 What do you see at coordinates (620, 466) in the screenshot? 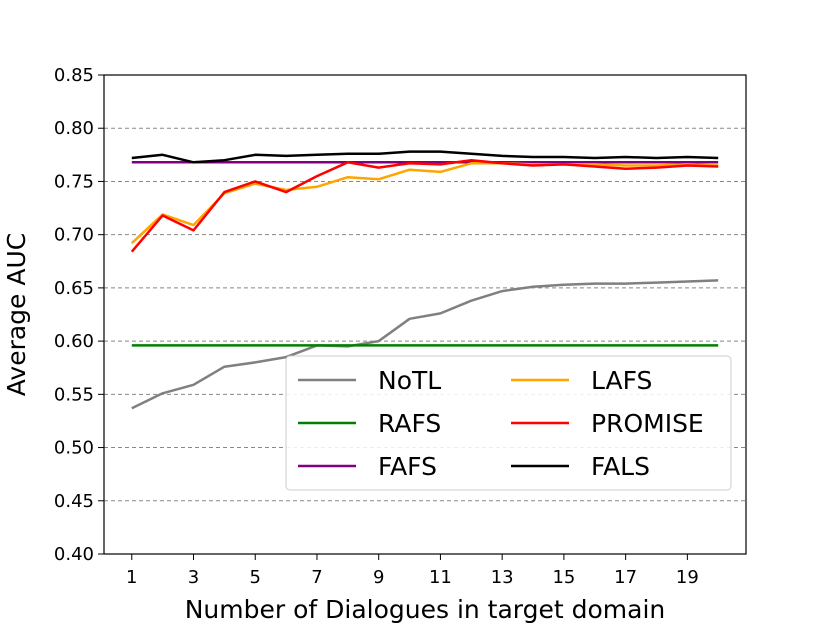
I see `legend-label-fals: FALS` at bounding box center [620, 466].